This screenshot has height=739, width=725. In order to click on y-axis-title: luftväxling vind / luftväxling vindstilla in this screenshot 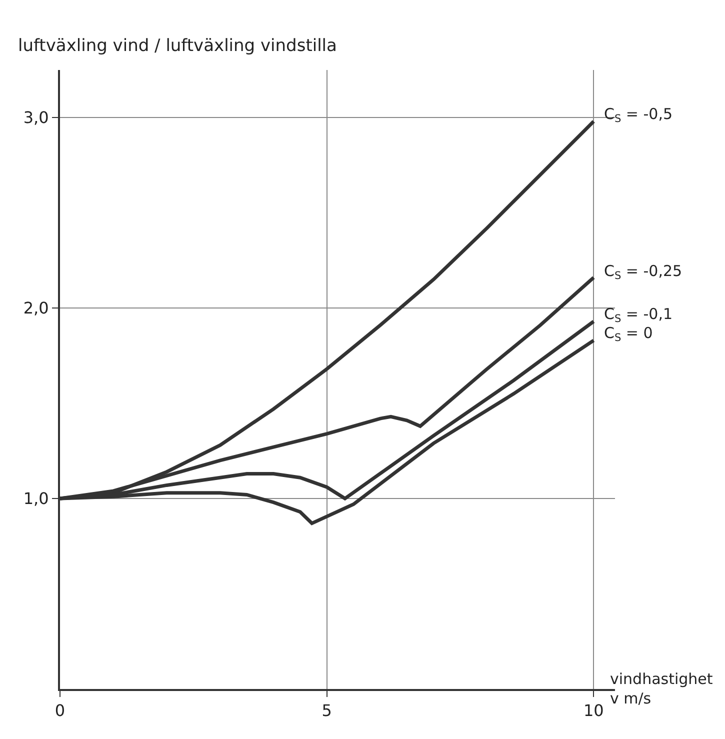, I will do `click(177, 46)`.